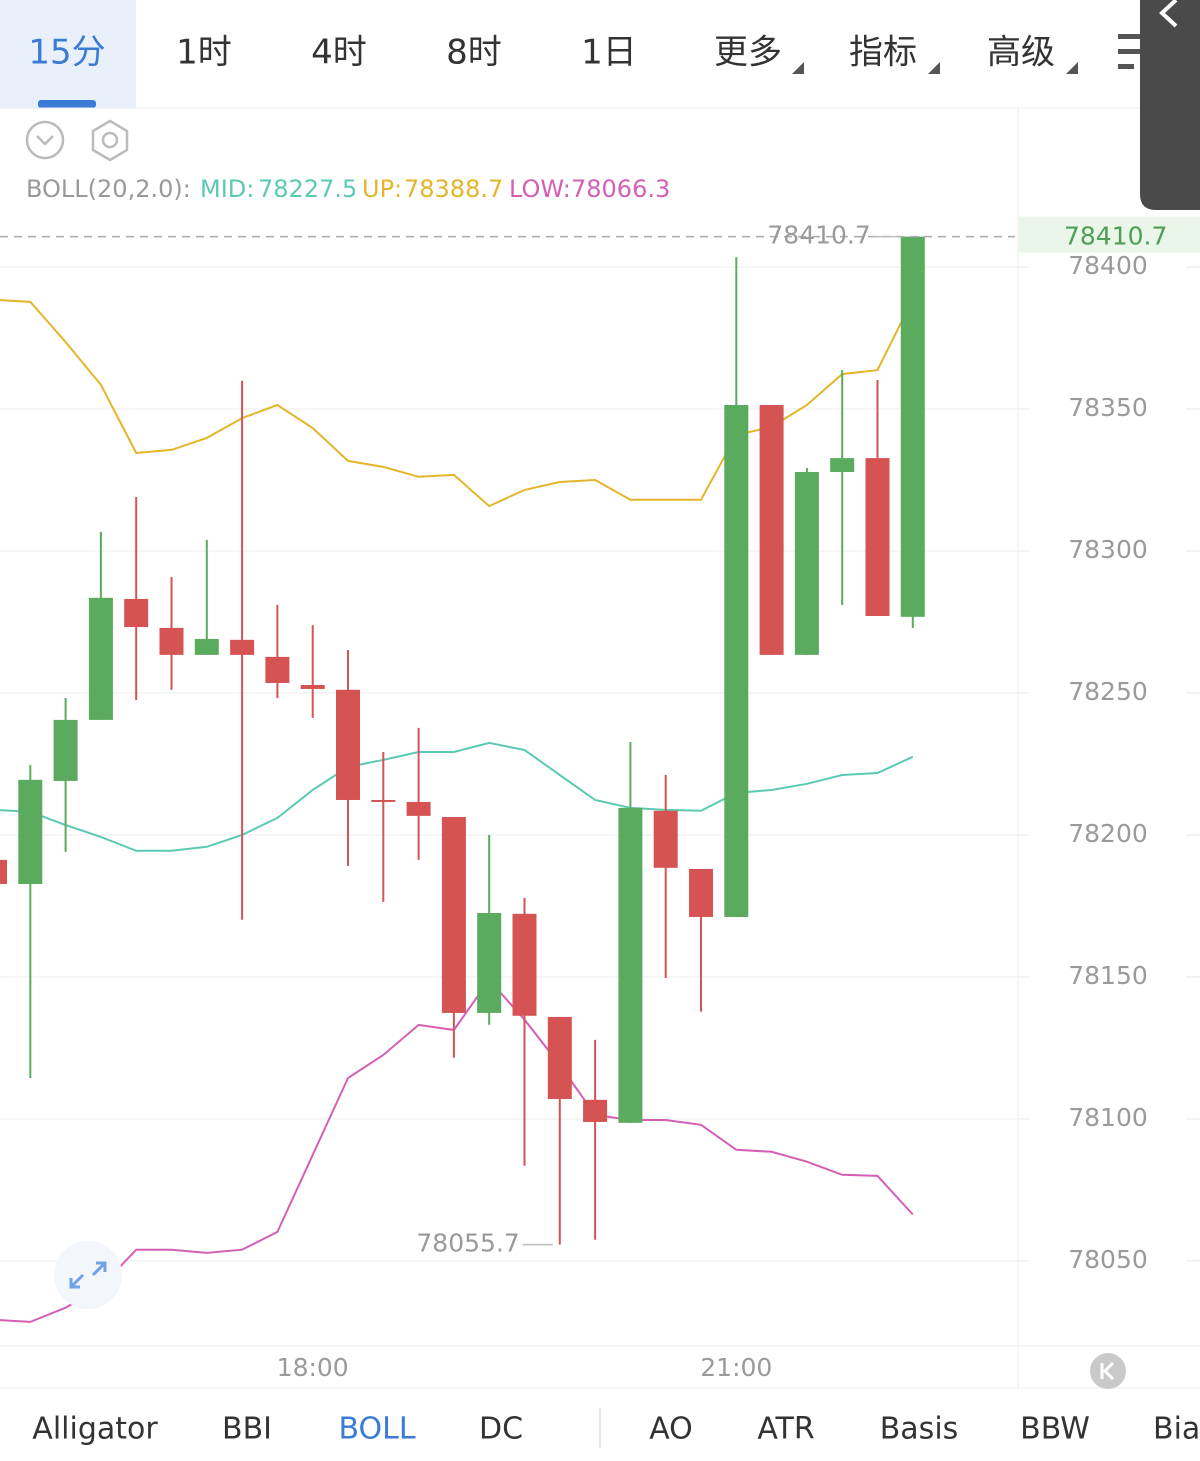  Describe the element at coordinates (95, 1429) in the screenshot. I see `indicator-tab: Alligator` at that location.